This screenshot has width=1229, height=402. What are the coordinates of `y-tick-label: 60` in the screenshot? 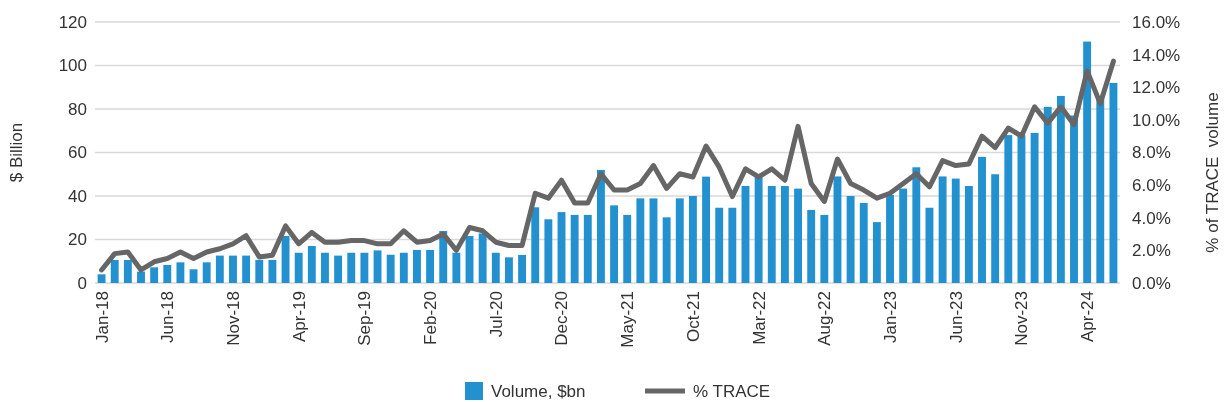 It's located at (77, 153).